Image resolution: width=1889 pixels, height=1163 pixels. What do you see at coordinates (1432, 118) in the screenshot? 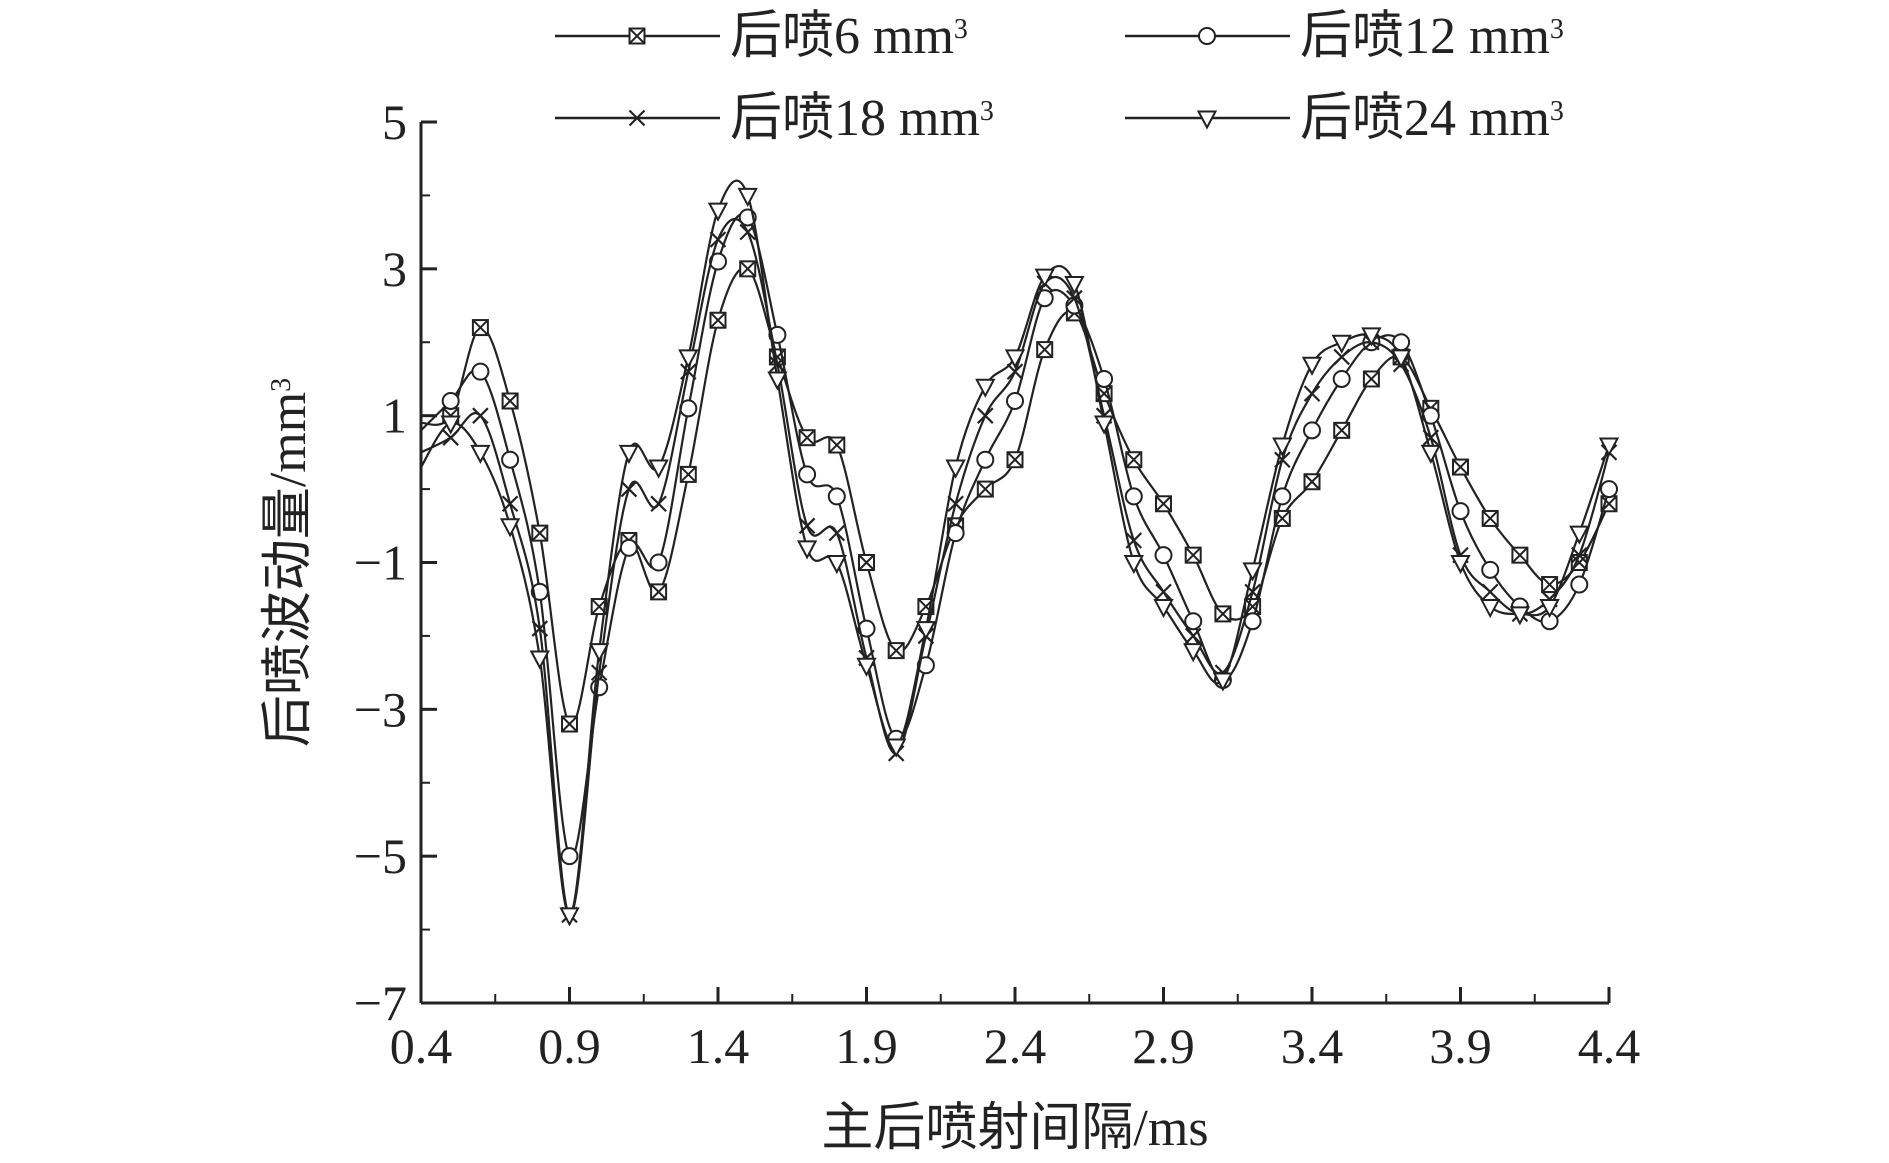
I see `legend-label: 后喷24 mm3` at bounding box center [1432, 118].